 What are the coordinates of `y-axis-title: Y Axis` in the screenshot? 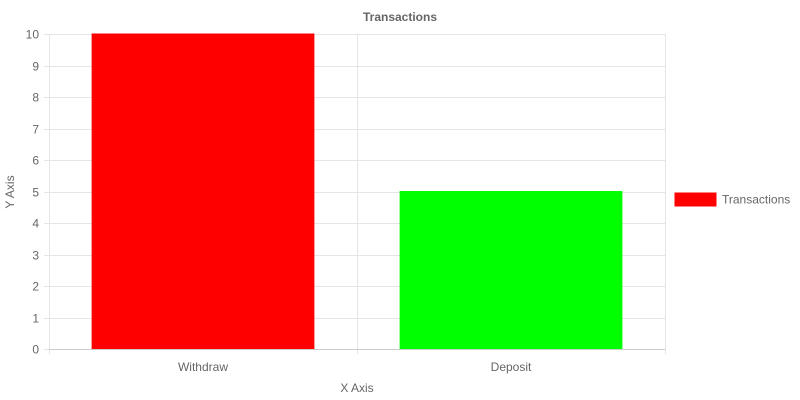 It's located at (10, 191).